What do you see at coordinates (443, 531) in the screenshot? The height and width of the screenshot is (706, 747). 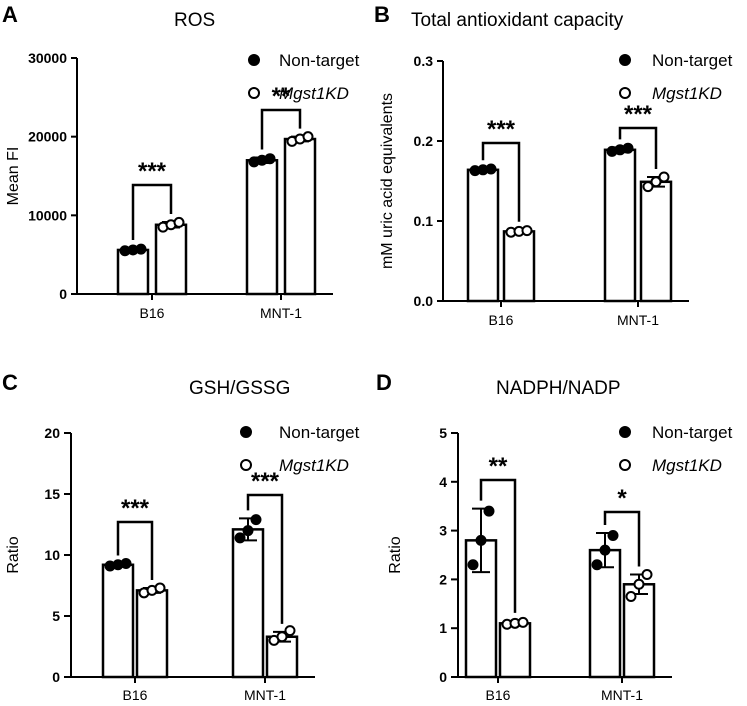 I see `panel-d-ytick-label: 3` at bounding box center [443, 531].